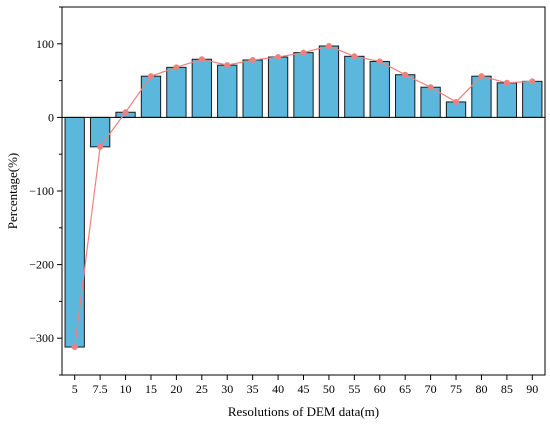 The height and width of the screenshot is (424, 550). What do you see at coordinates (41, 191) in the screenshot?
I see `y-tick-label: −100` at bounding box center [41, 191].